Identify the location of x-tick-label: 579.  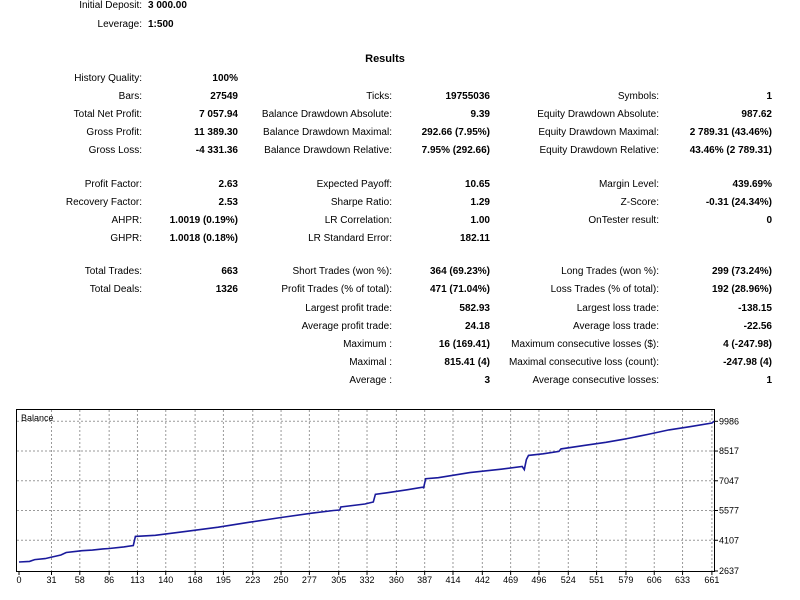
(625, 580).